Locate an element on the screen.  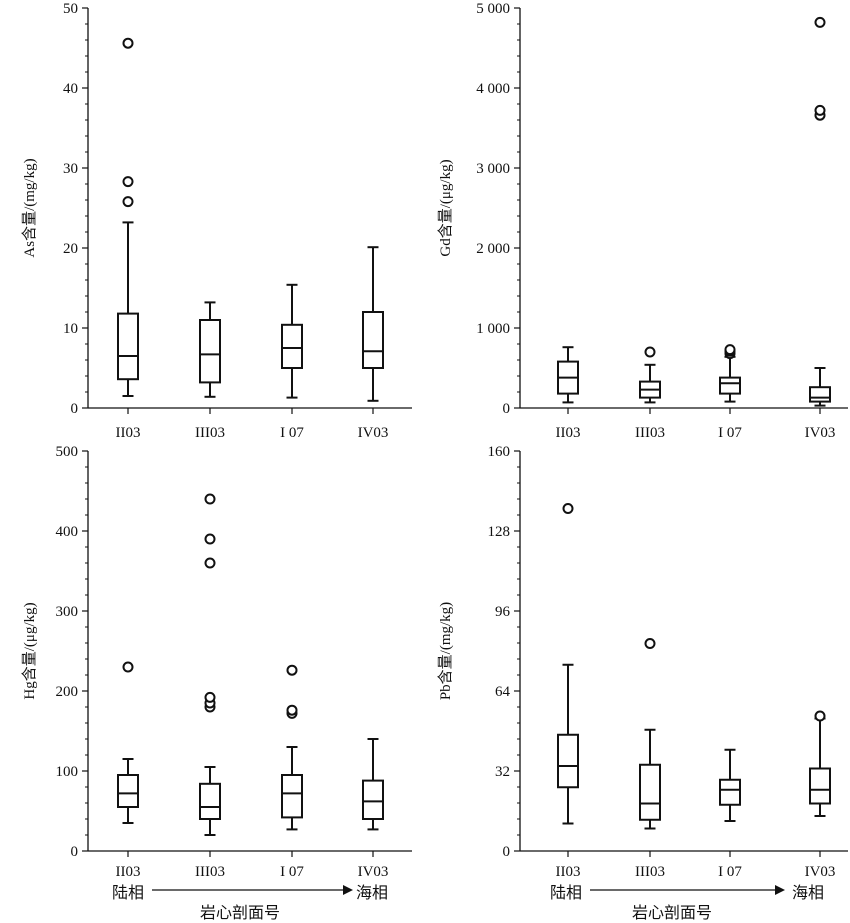
y-axis-label: As含量/(mg/kg) is located at coordinates (29, 207).